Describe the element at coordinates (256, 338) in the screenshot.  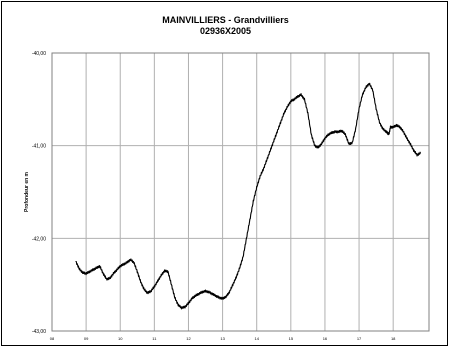
I see `x-tick-label: 14` at that location.